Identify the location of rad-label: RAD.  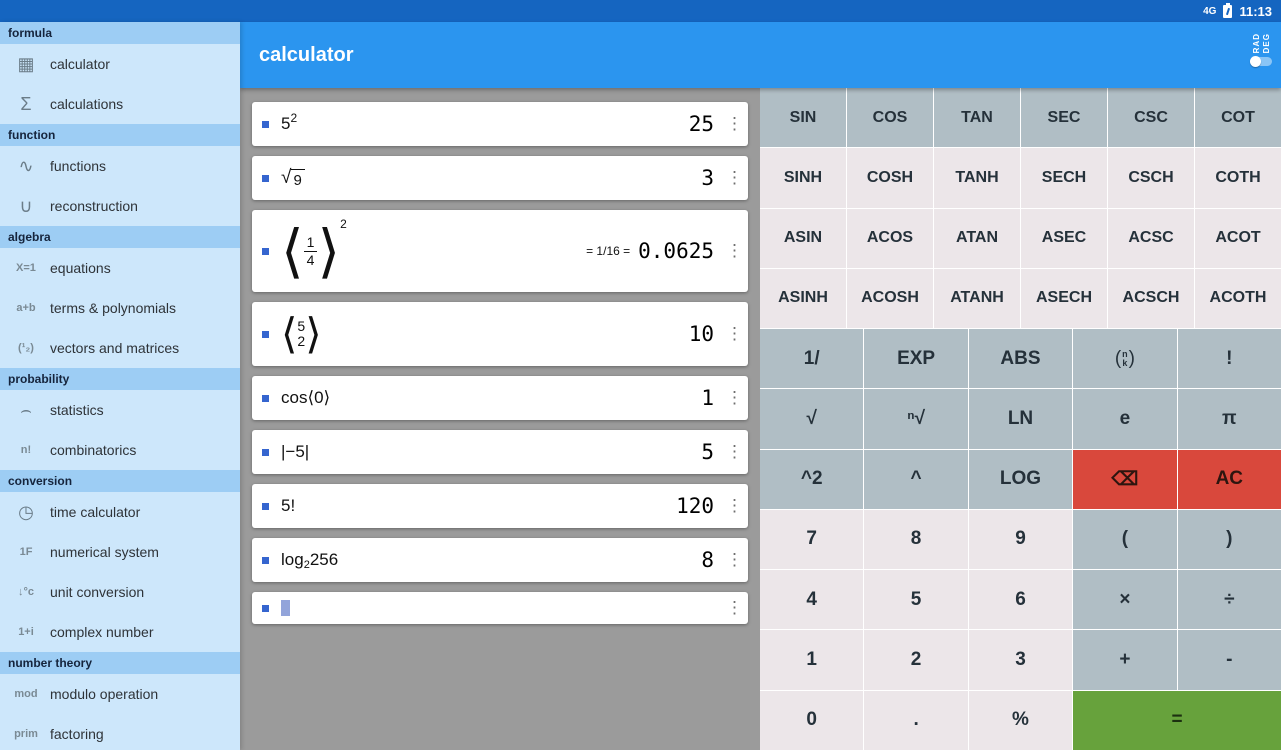
(1256, 43).